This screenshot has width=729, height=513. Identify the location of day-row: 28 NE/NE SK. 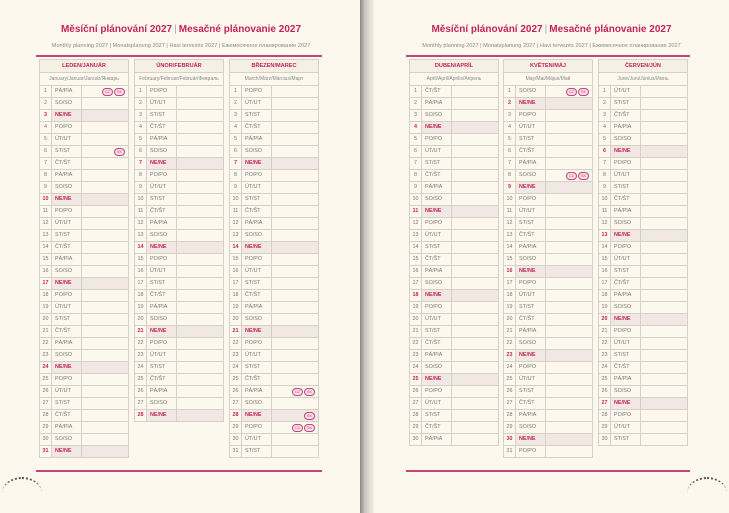
(274, 416).